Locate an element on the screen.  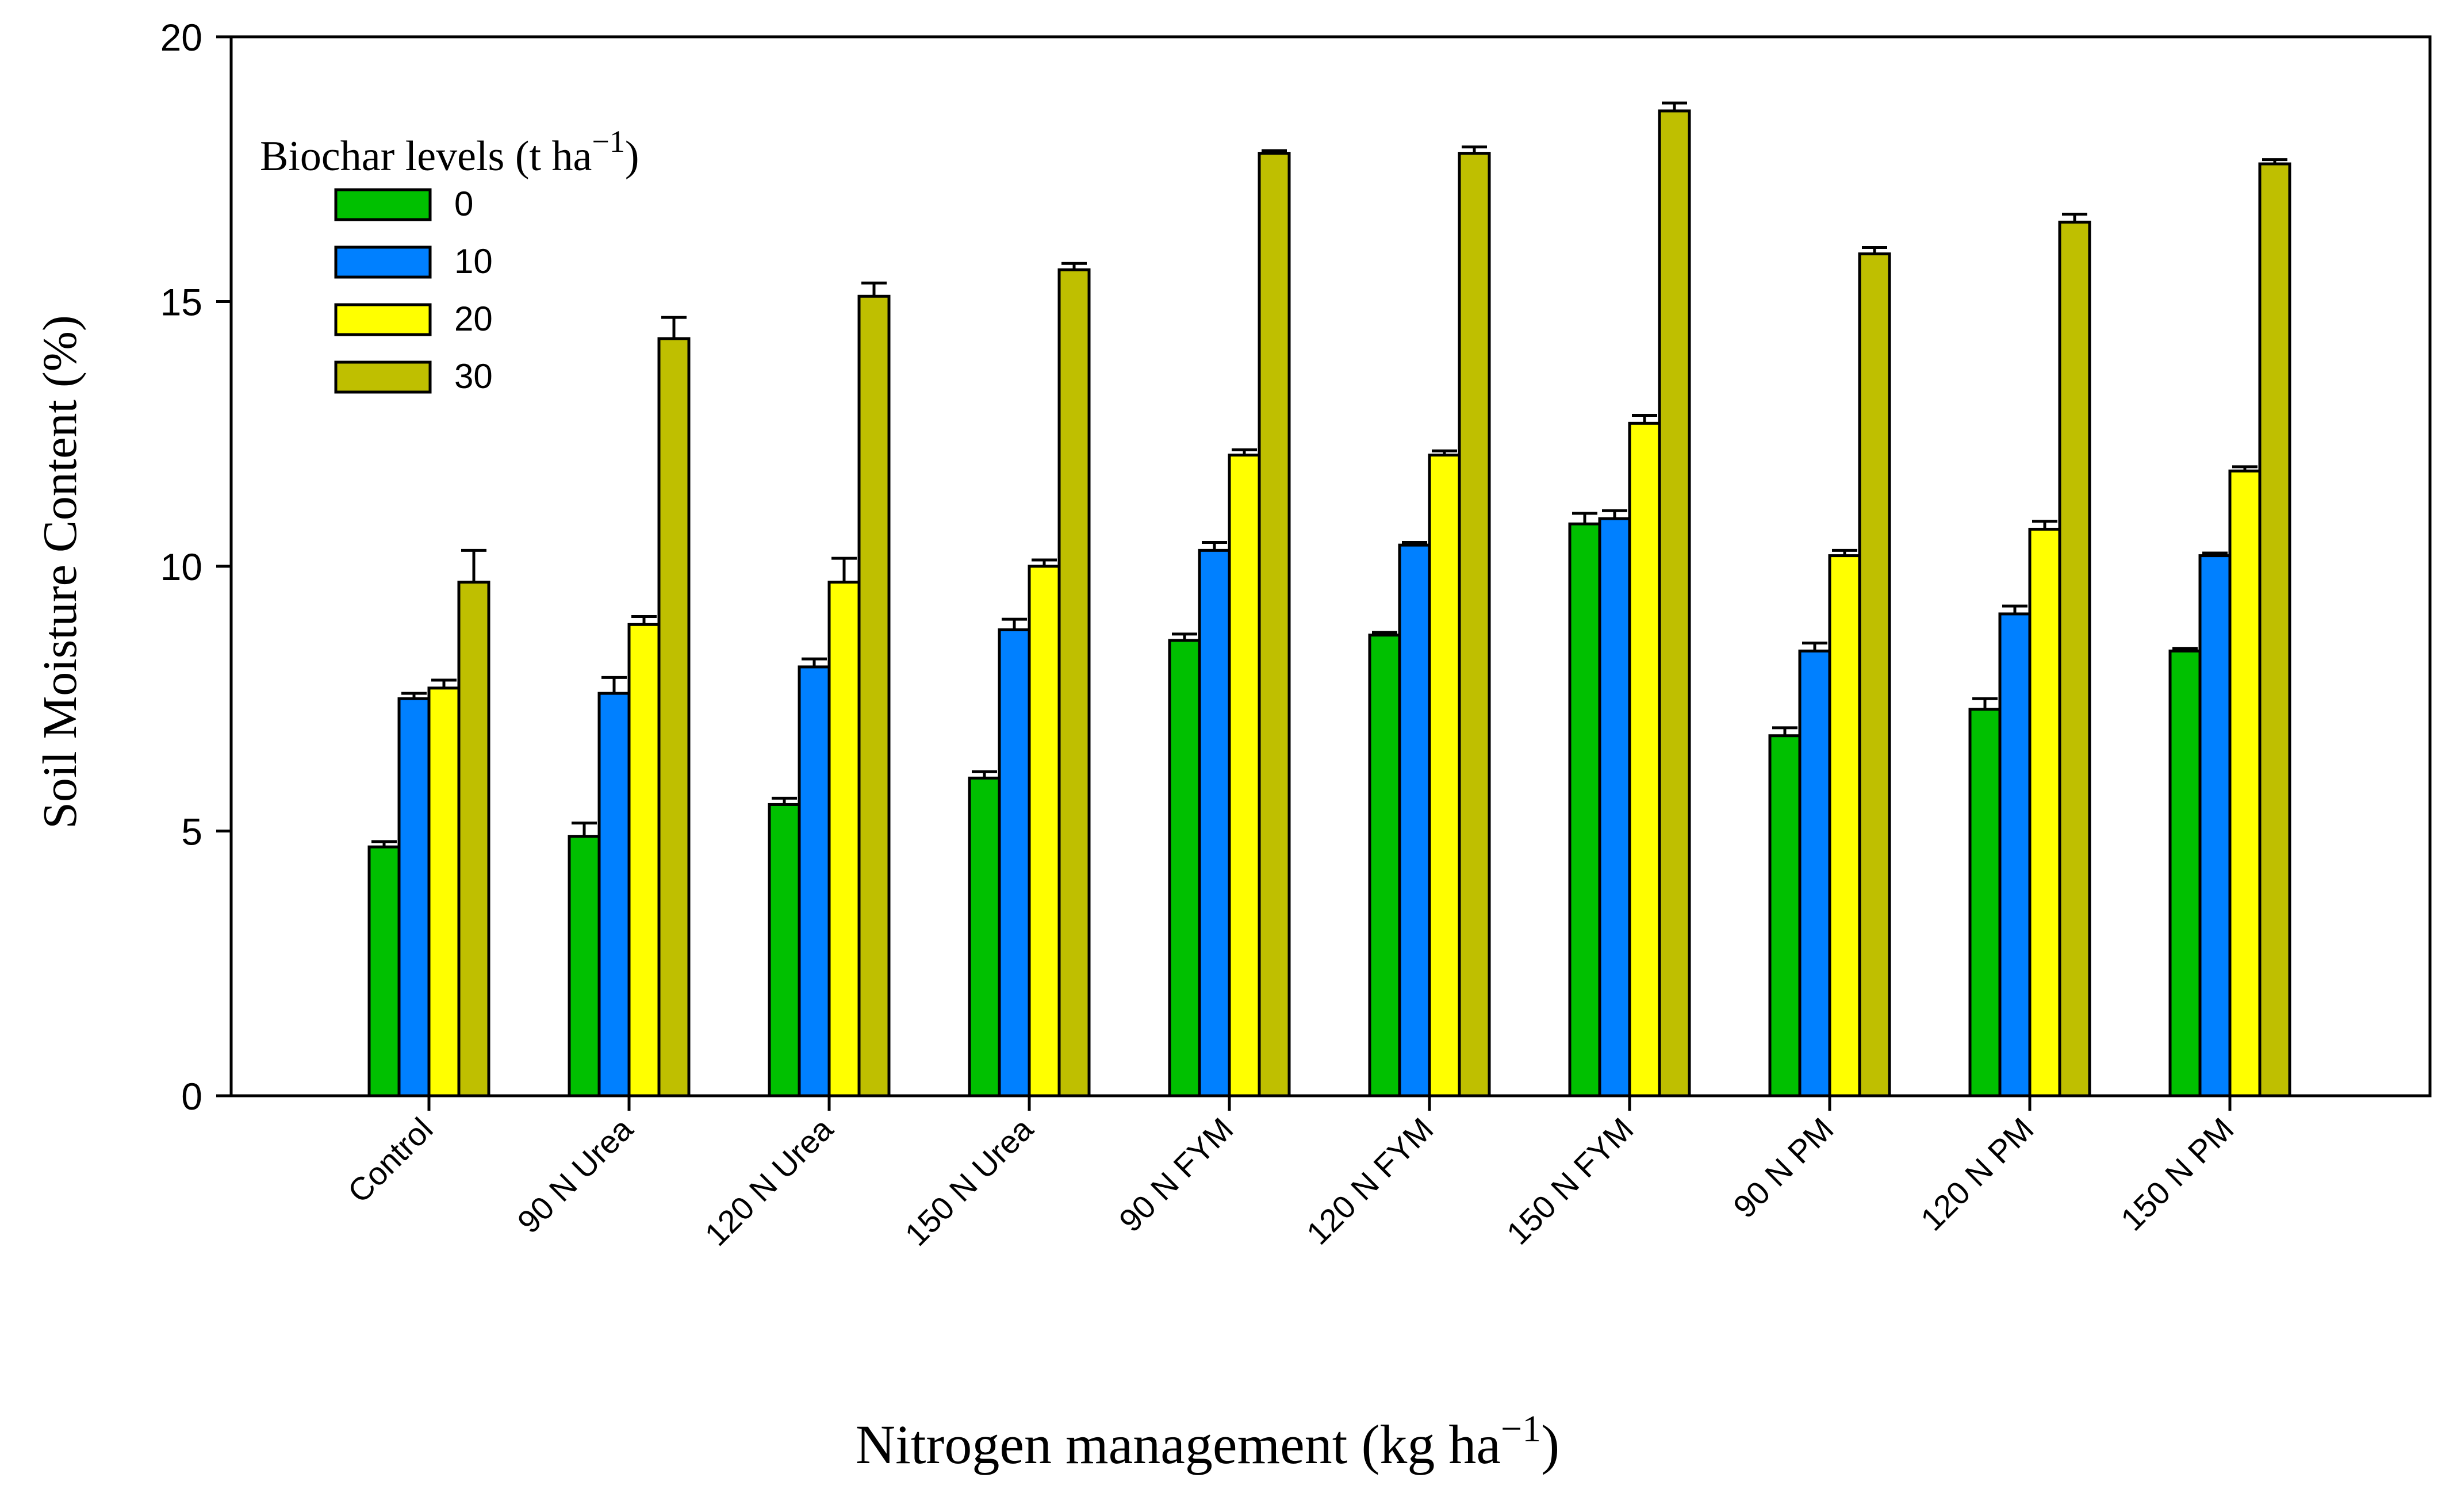
x-tick-label: 90 N PM is located at coordinates (1783, 1168).